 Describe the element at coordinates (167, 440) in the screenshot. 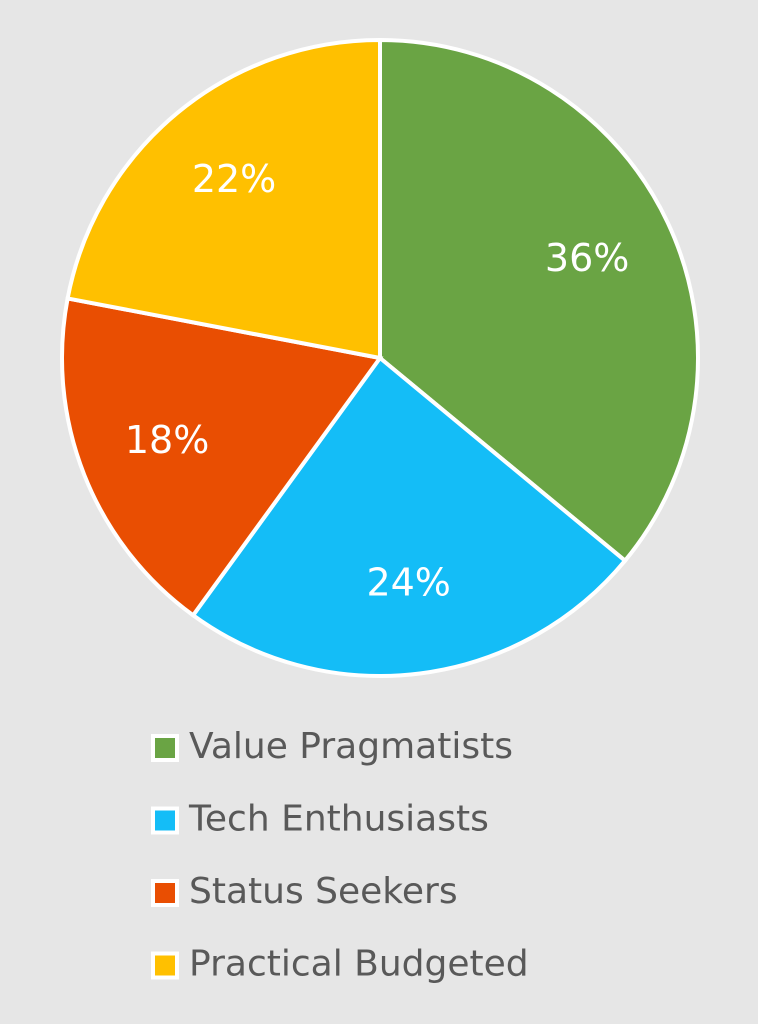

I see `data-label: 18%` at that location.